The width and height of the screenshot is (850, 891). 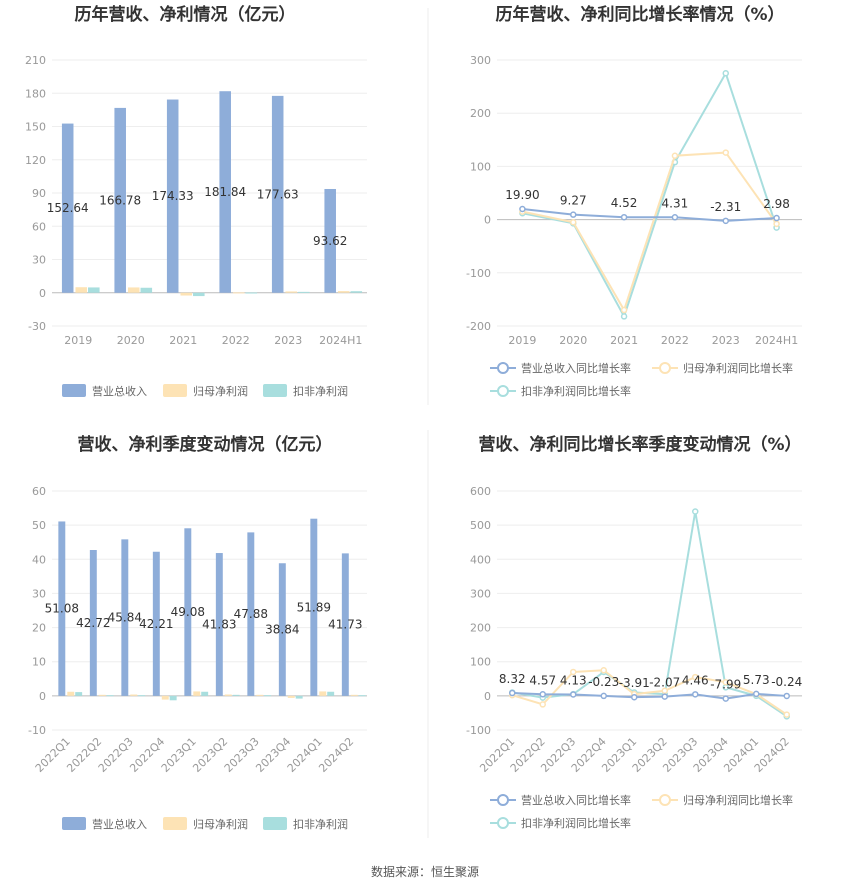 What do you see at coordinates (37, 730) in the screenshot?
I see `chart3-y-tick: -10` at bounding box center [37, 730].